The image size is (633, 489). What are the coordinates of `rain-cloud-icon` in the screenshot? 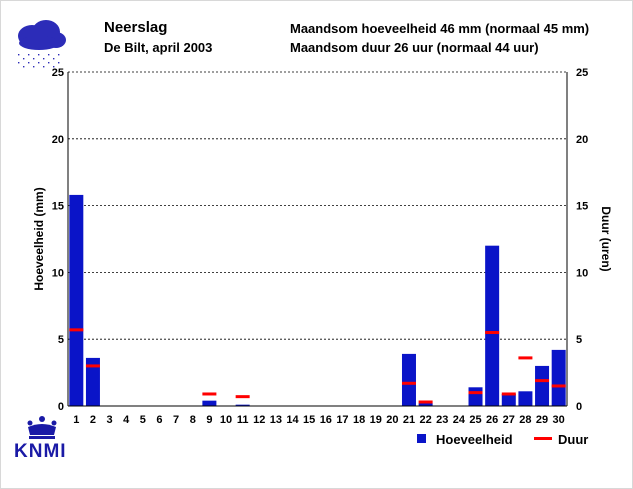 It's located at (42, 44).